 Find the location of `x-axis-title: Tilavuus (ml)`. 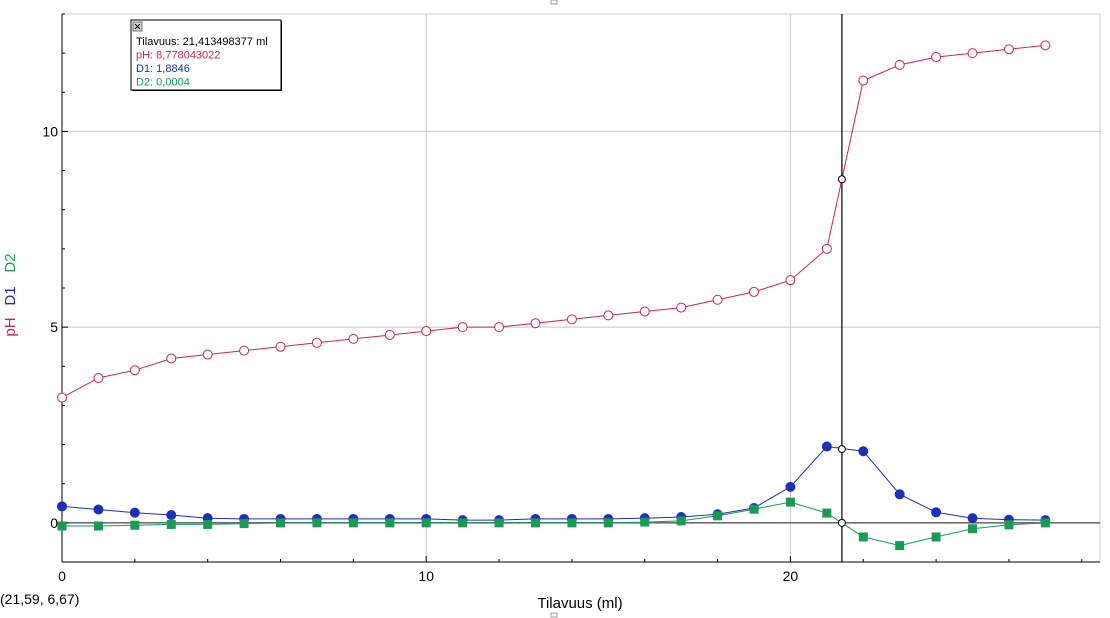

x-axis-title: Tilavuus (ml) is located at coordinates (579, 603).